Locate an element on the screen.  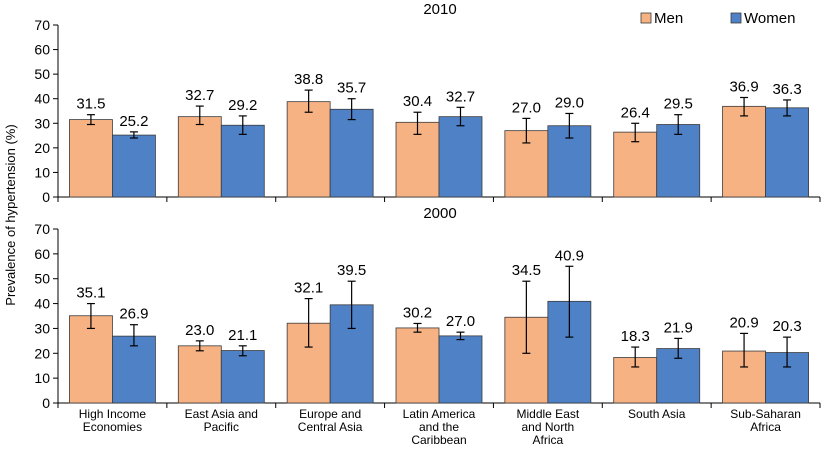
data-label: 31.5 is located at coordinates (90, 104).